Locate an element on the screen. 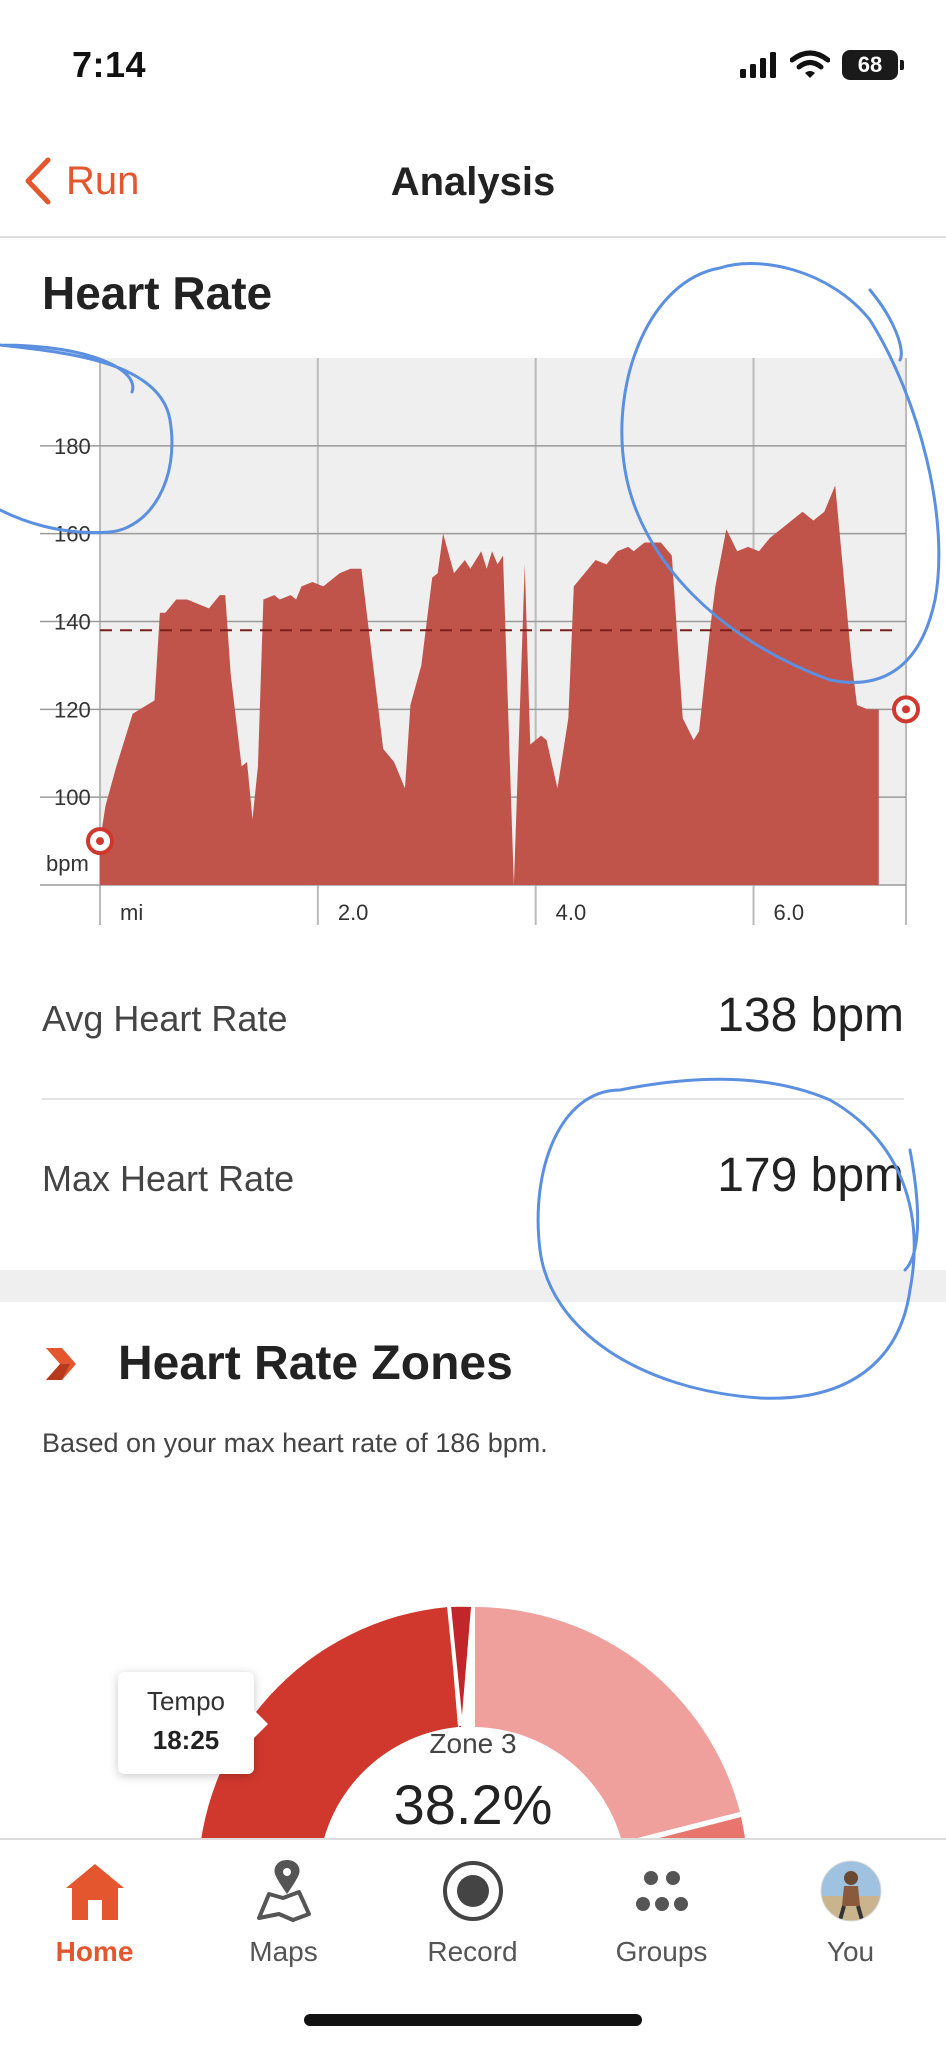  record-icon is located at coordinates (472, 1891).